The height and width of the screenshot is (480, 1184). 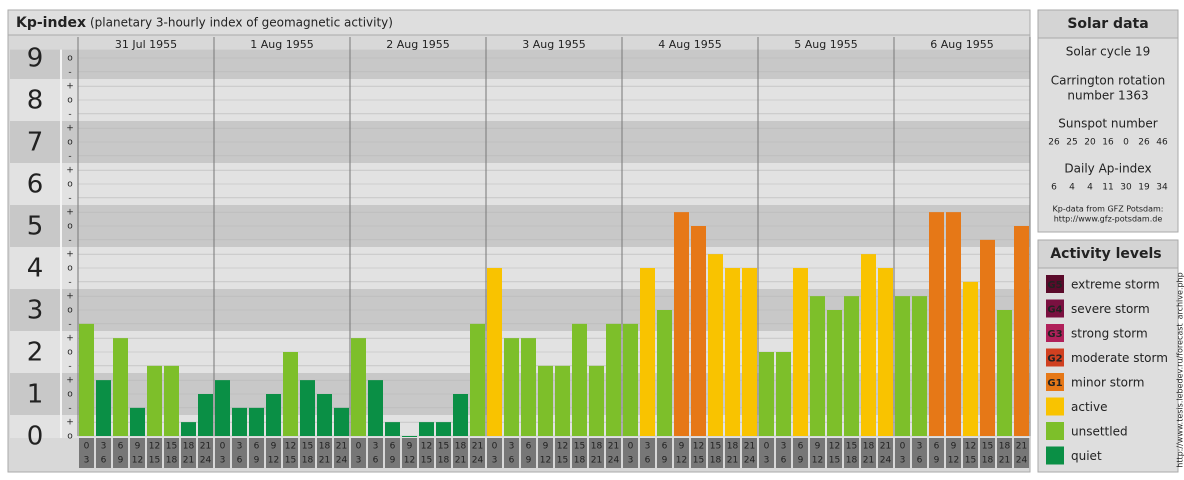 What do you see at coordinates (767, 447) in the screenshot?
I see `hour-label: 0` at bounding box center [767, 447].